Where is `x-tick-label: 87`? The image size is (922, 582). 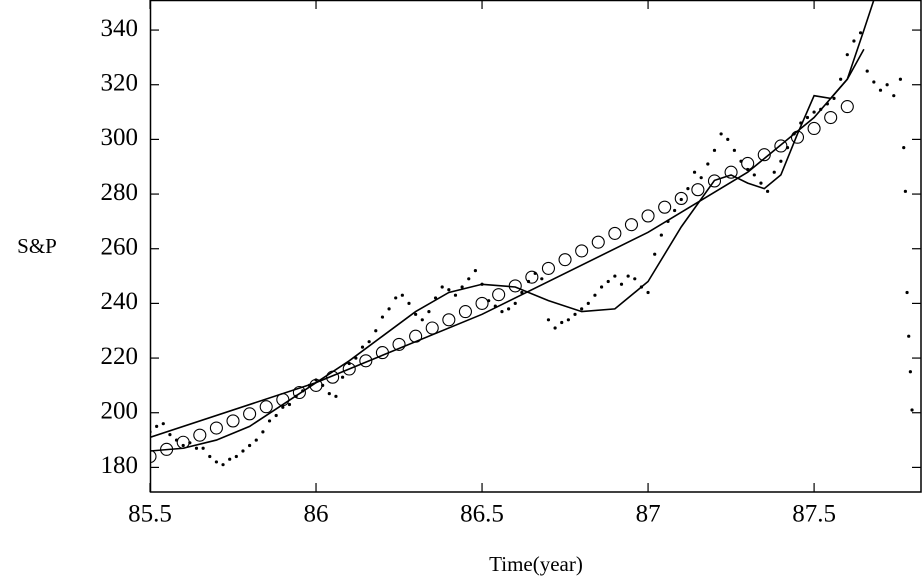 x-tick-label: 87 is located at coordinates (648, 514).